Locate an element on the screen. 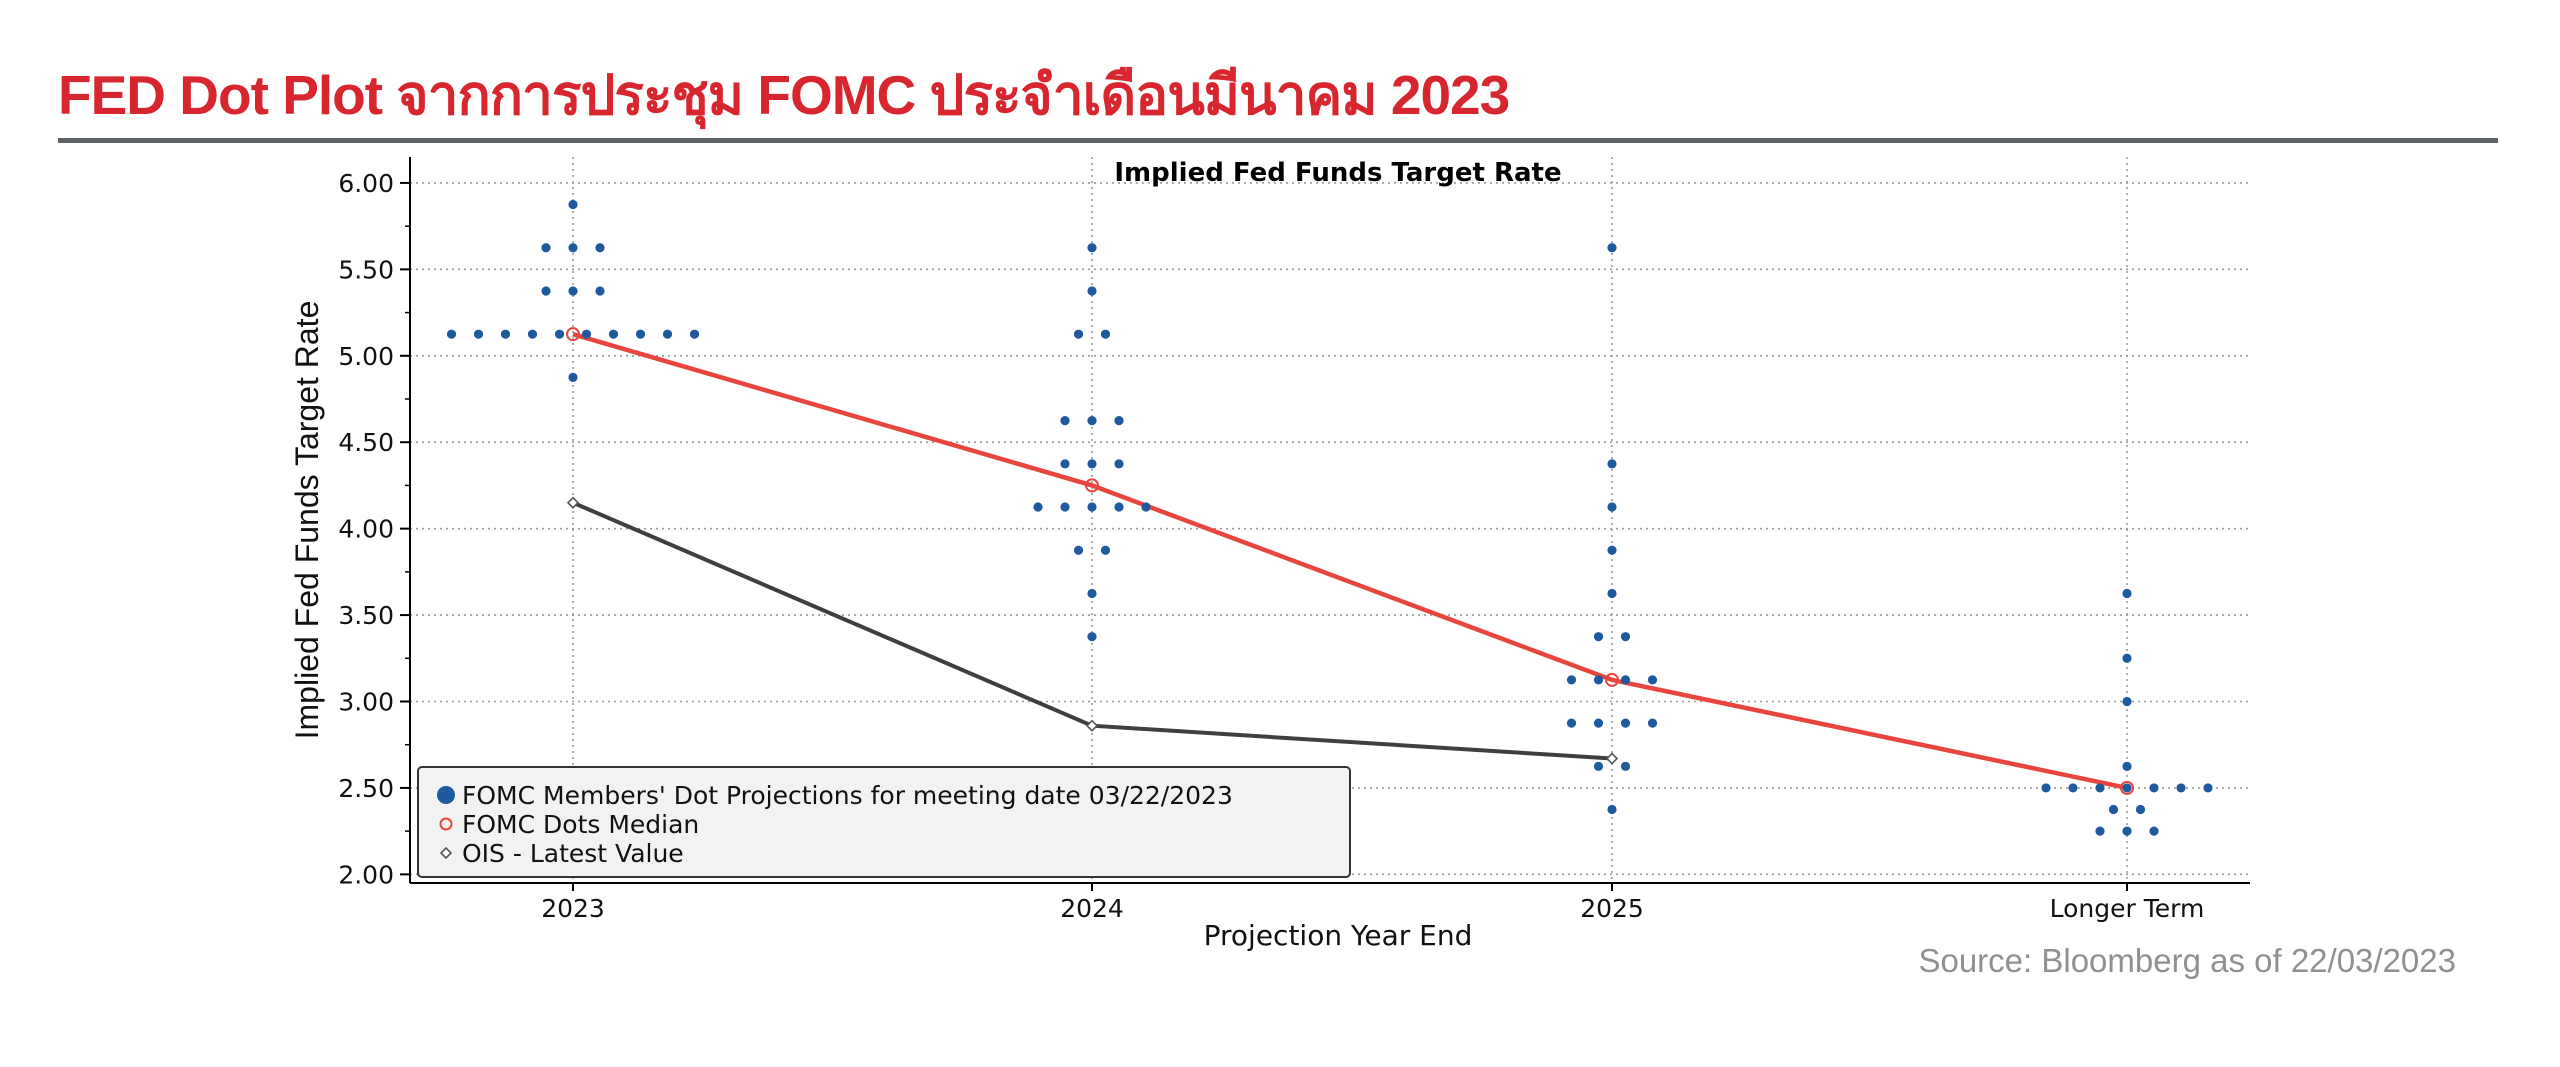 The image size is (2560, 1067). legend-label: FOMC Dots Median is located at coordinates (580, 824).